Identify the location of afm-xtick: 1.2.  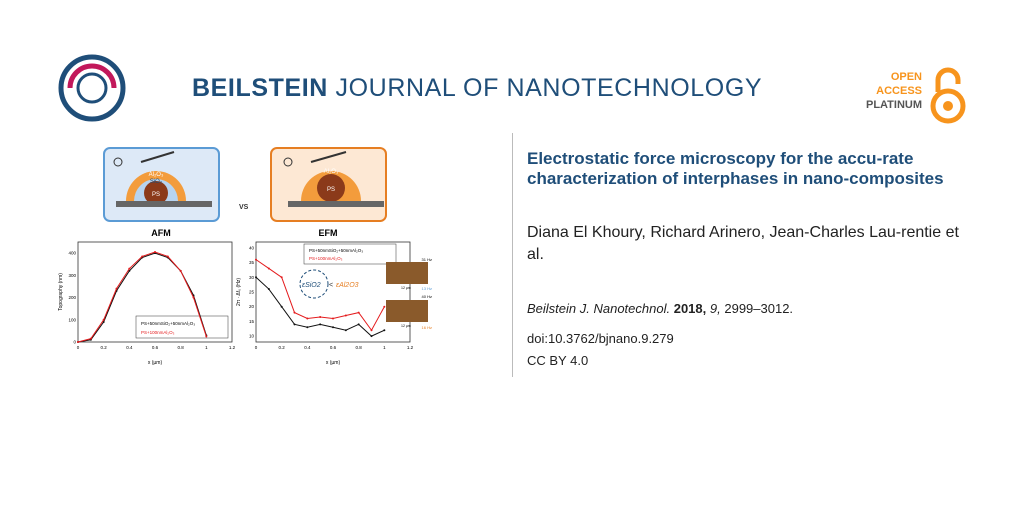
(232, 347).